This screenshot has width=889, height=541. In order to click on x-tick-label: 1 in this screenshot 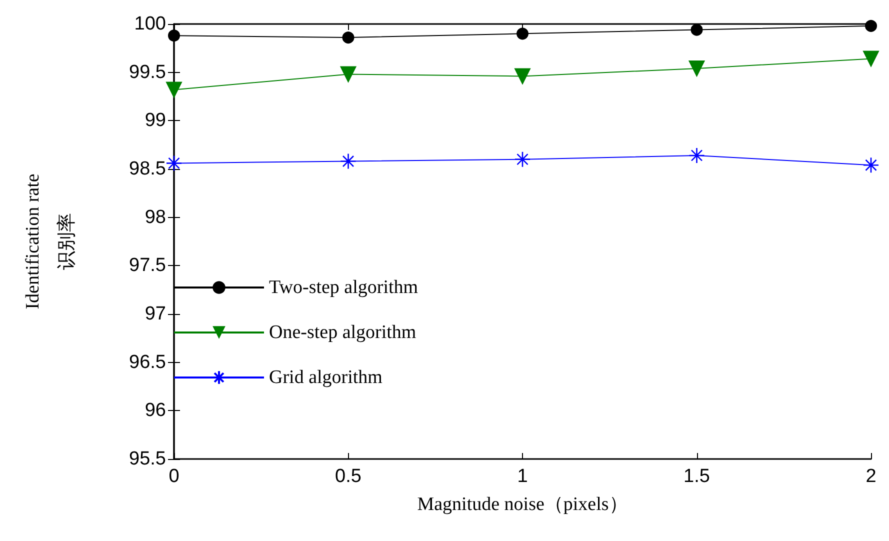, I will do `click(522, 476)`.